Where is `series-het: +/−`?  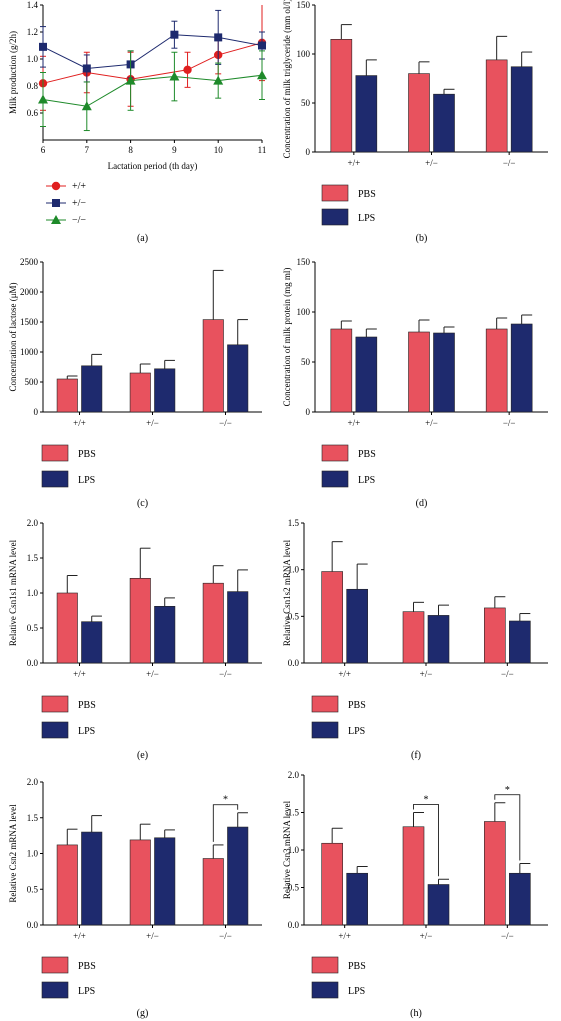 series-het: +/− is located at coordinates (152, 109).